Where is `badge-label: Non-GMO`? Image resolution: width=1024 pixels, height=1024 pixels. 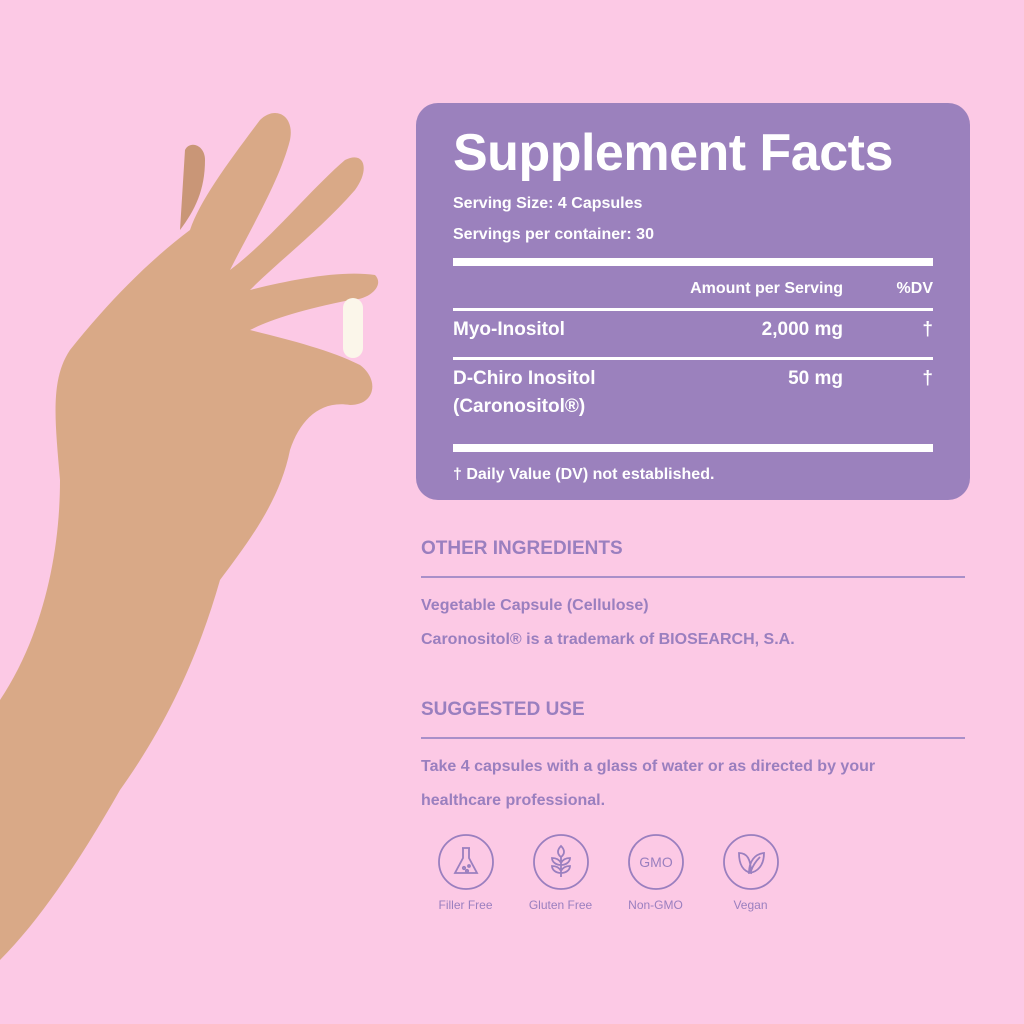 badge-label: Non-GMO is located at coordinates (655, 905).